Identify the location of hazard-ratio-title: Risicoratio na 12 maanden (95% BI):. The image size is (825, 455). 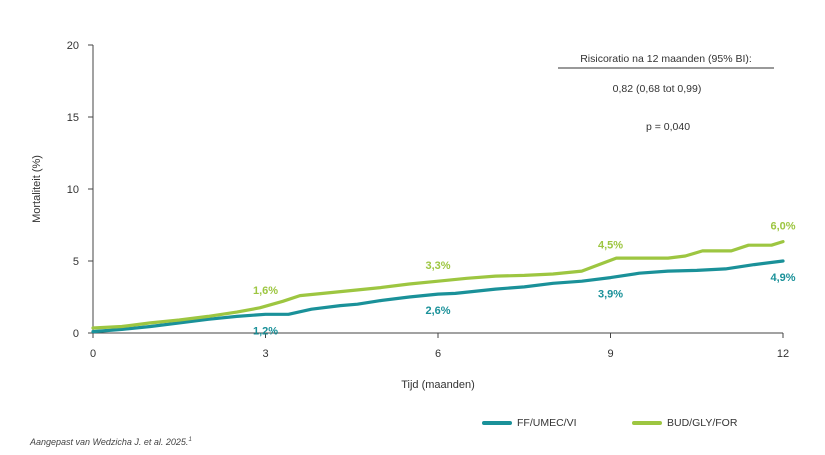
(666, 59).